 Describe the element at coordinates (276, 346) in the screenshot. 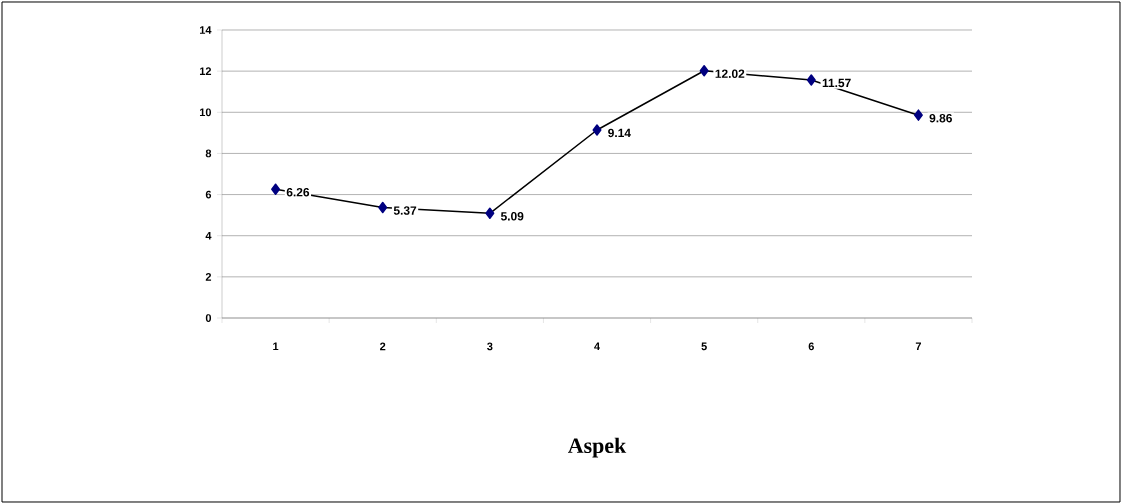

I see `x-tick-label: 1` at that location.